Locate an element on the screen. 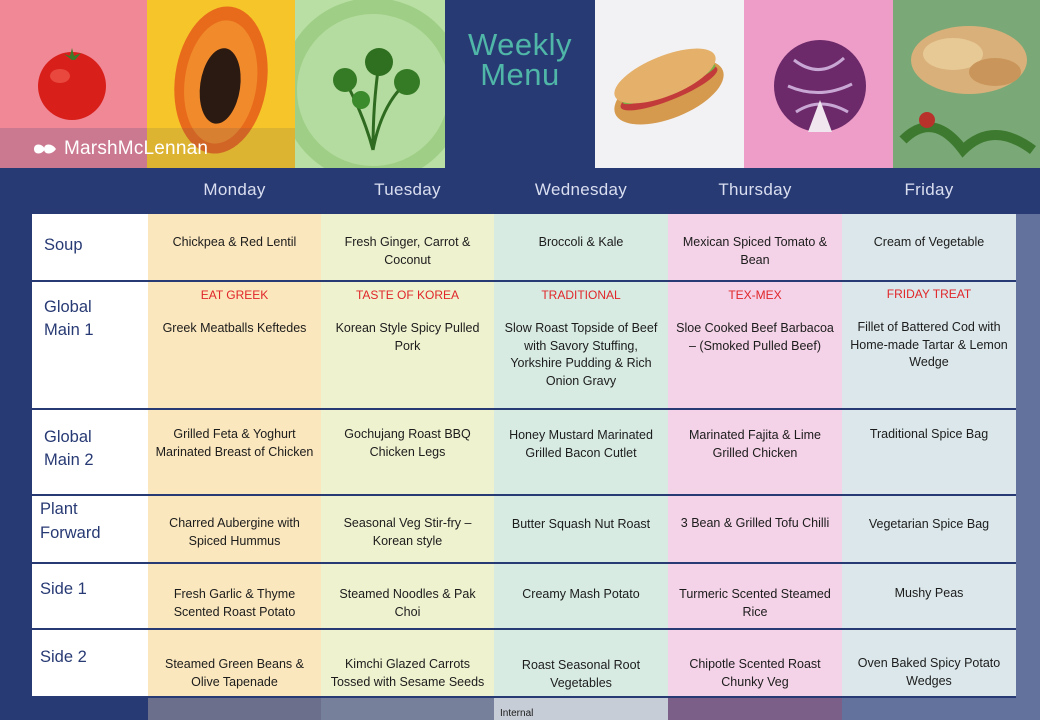 Image resolution: width=1040 pixels, height=720 pixels. page-title: Weekly Menu is located at coordinates (520, 59).